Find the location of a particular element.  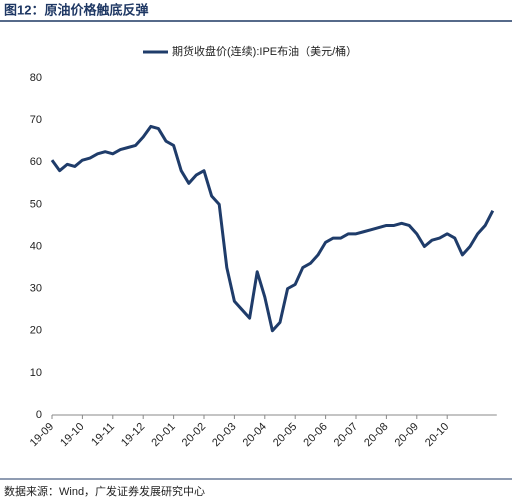

x-tick-label: 20-05 is located at coordinates (285, 435).